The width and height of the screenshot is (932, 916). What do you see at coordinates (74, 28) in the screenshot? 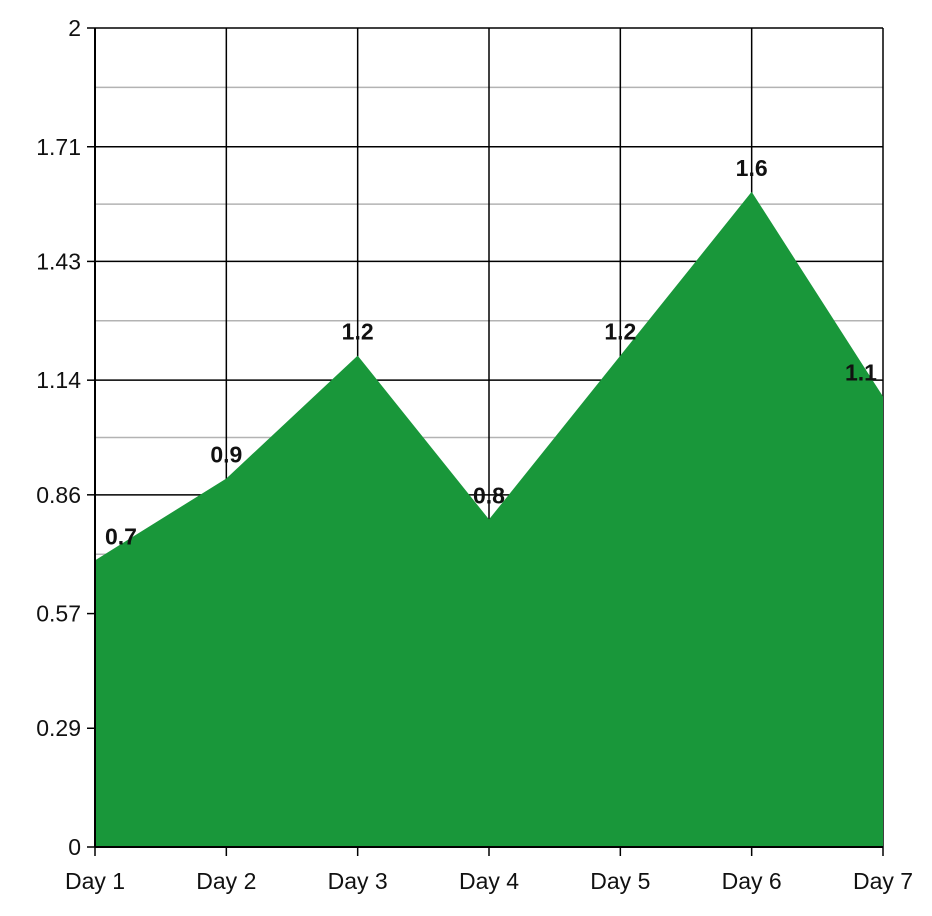
I see `y-tick-label: 2` at bounding box center [74, 28].